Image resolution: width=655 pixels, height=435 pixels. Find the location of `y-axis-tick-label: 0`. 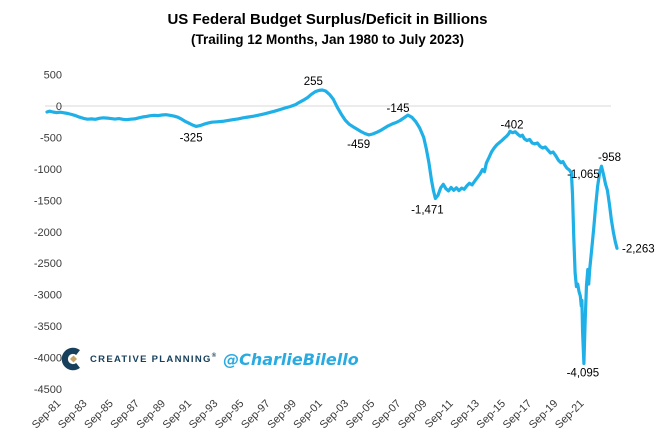

y-axis-tick-label: 0 is located at coordinates (59, 107).